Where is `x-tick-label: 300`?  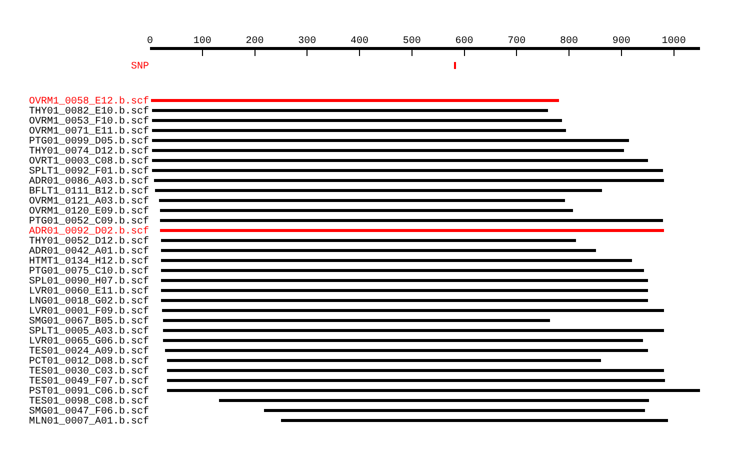 x-tick-label: 300 is located at coordinates (307, 41).